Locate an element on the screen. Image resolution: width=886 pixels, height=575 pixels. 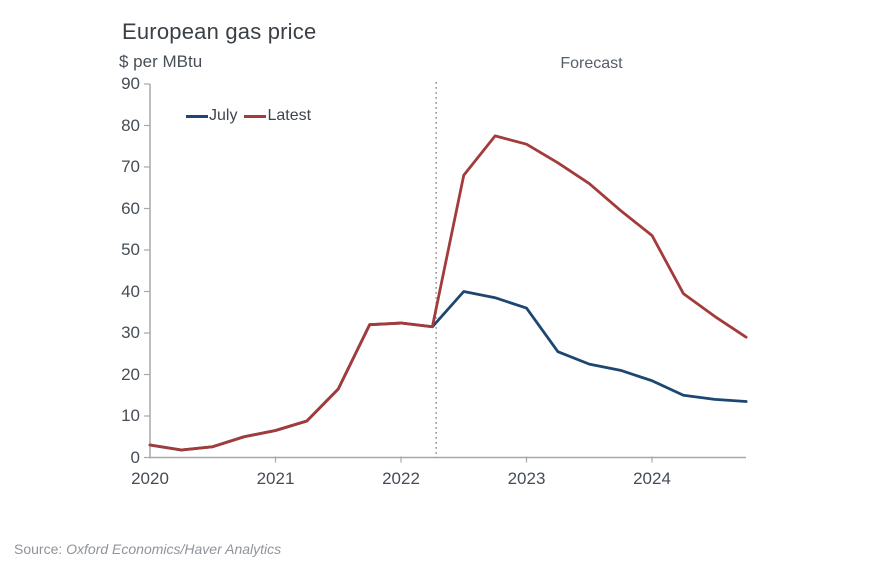
x-tick-label: 2024 is located at coordinates (652, 478).